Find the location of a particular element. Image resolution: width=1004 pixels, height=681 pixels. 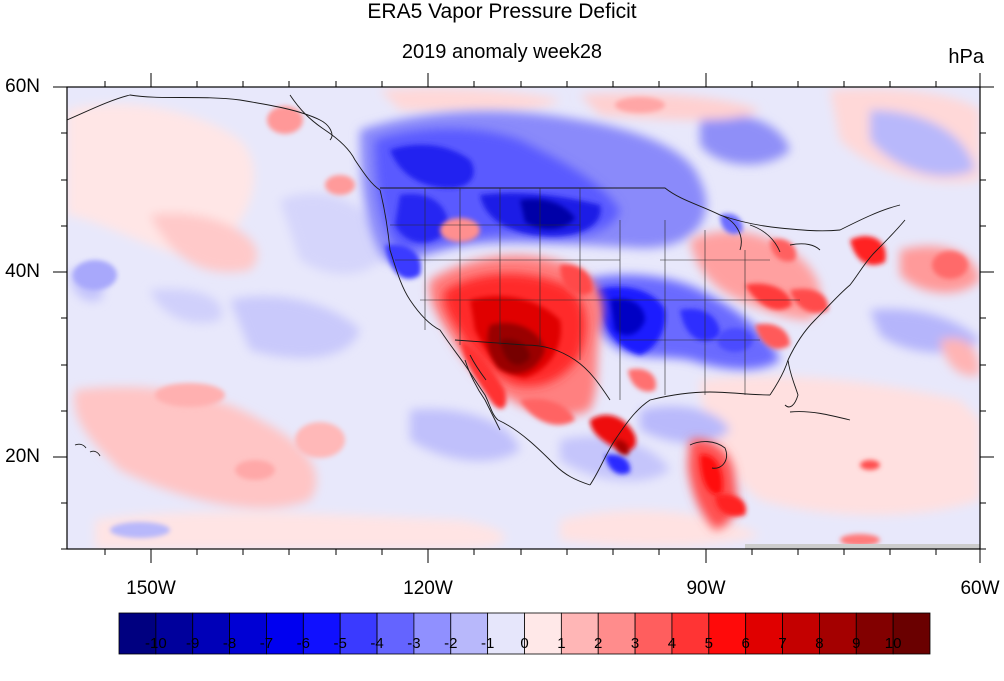

lon-label-120w: 120W is located at coordinates (428, 588).